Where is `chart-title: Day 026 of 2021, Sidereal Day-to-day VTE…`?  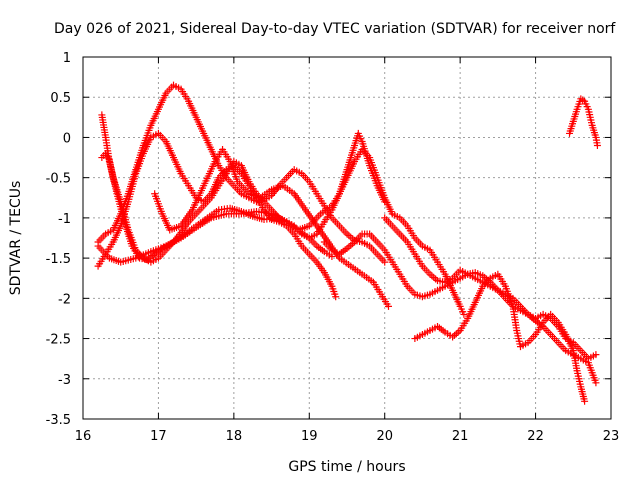 chart-title: Day 026 of 2021, Sidereal Day-to-day VTE… is located at coordinates (335, 29).